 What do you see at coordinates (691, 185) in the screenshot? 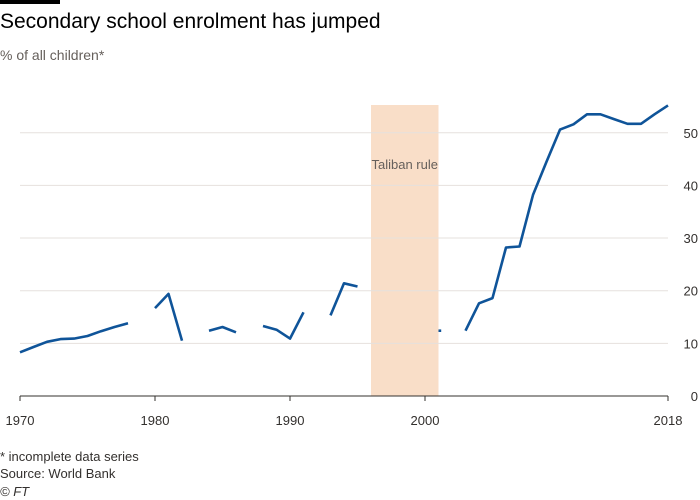
I see `y-tick-label: 40` at bounding box center [691, 185].